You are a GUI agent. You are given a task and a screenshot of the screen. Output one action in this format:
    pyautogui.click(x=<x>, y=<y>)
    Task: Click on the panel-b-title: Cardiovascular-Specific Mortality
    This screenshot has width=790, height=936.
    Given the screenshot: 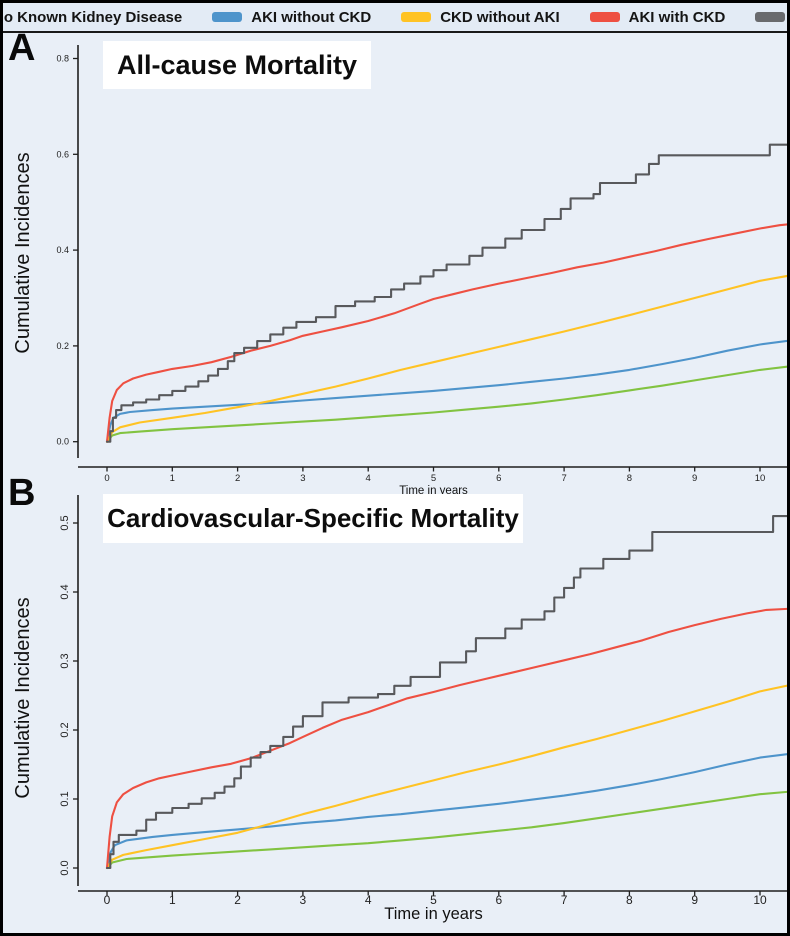 What is the action you would take?
    pyautogui.click(x=313, y=518)
    